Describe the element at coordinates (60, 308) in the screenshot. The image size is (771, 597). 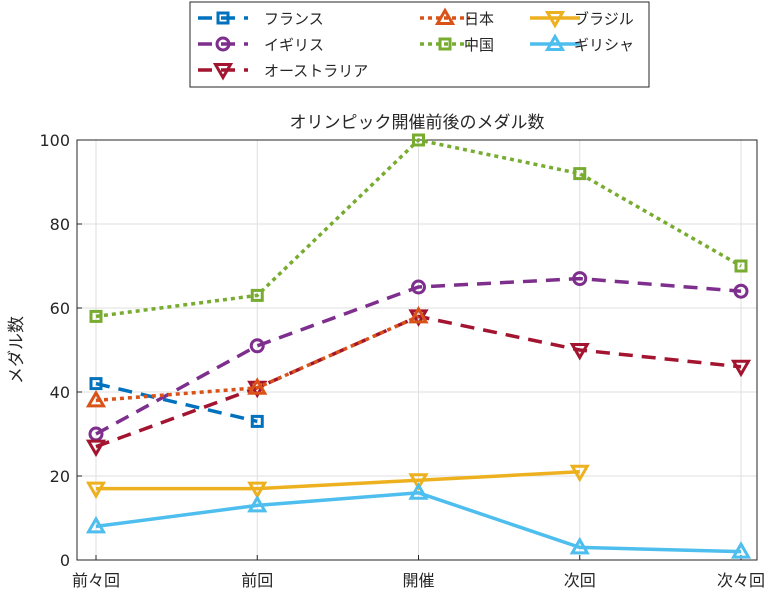
I see `y-tick-label: 60` at that location.